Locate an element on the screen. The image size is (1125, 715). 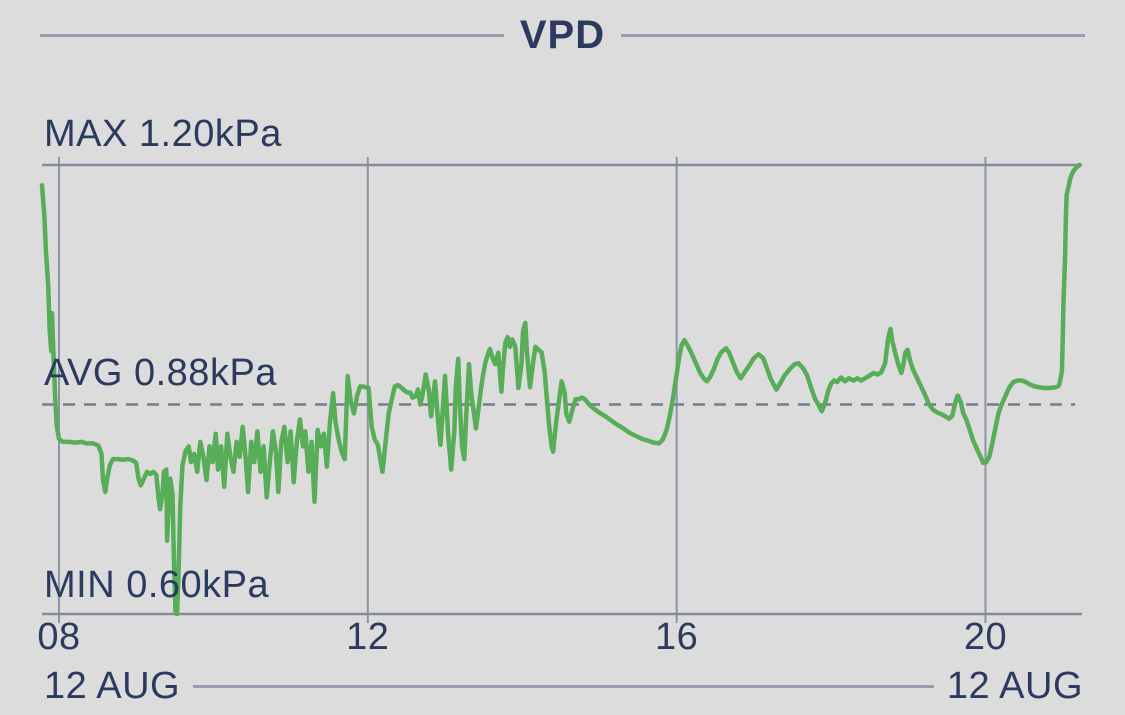
x-tick-label-08: 08 is located at coordinates (59, 637).